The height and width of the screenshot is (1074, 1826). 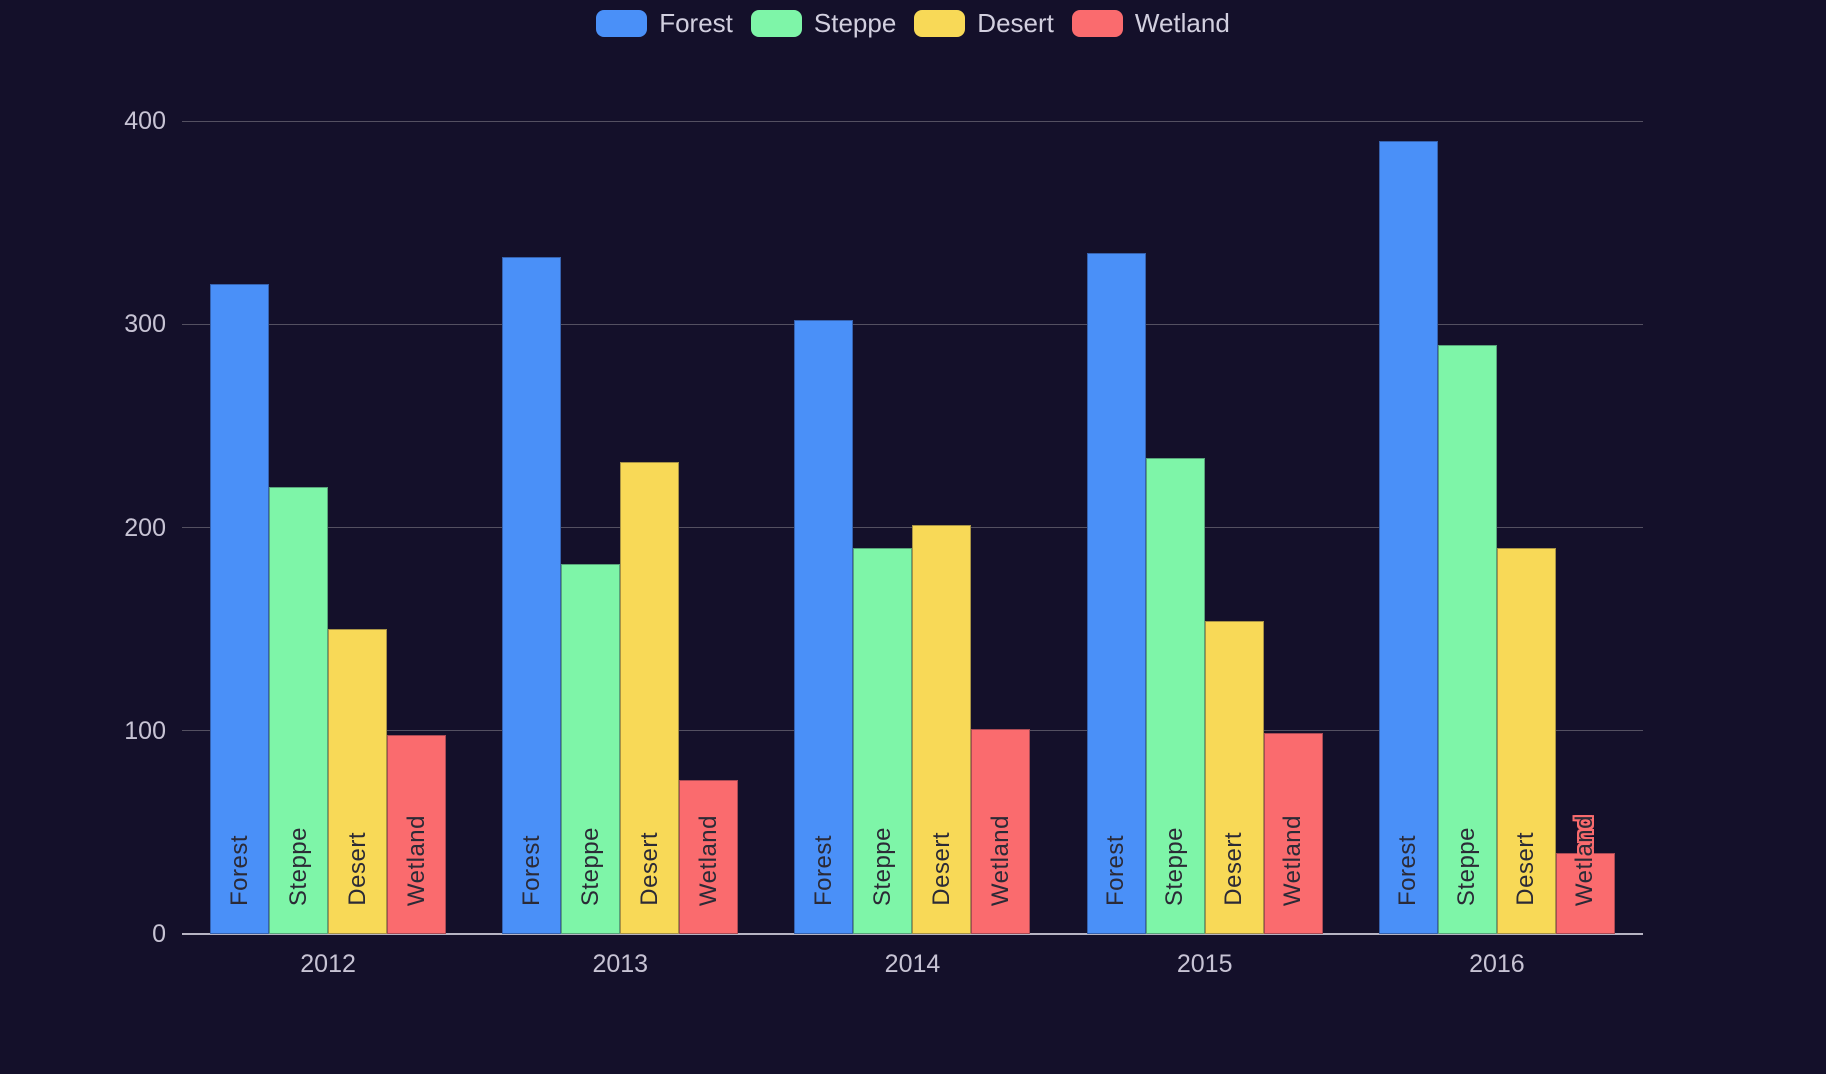 I want to click on bar-2014-desert: Desert, so click(x=942, y=729).